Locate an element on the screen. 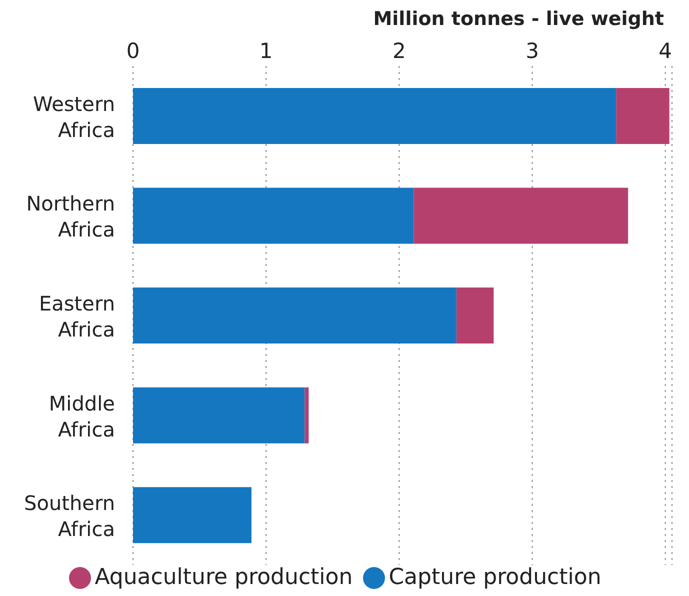  x-tick-label: 2 is located at coordinates (399, 51).